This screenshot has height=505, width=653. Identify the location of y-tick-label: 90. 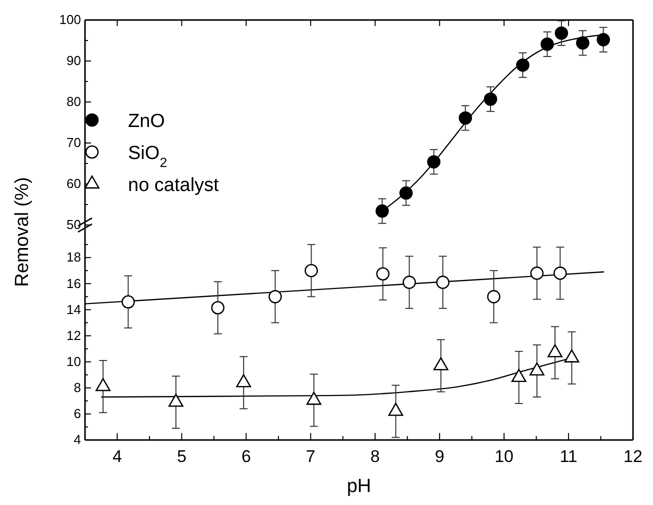
(73, 60).